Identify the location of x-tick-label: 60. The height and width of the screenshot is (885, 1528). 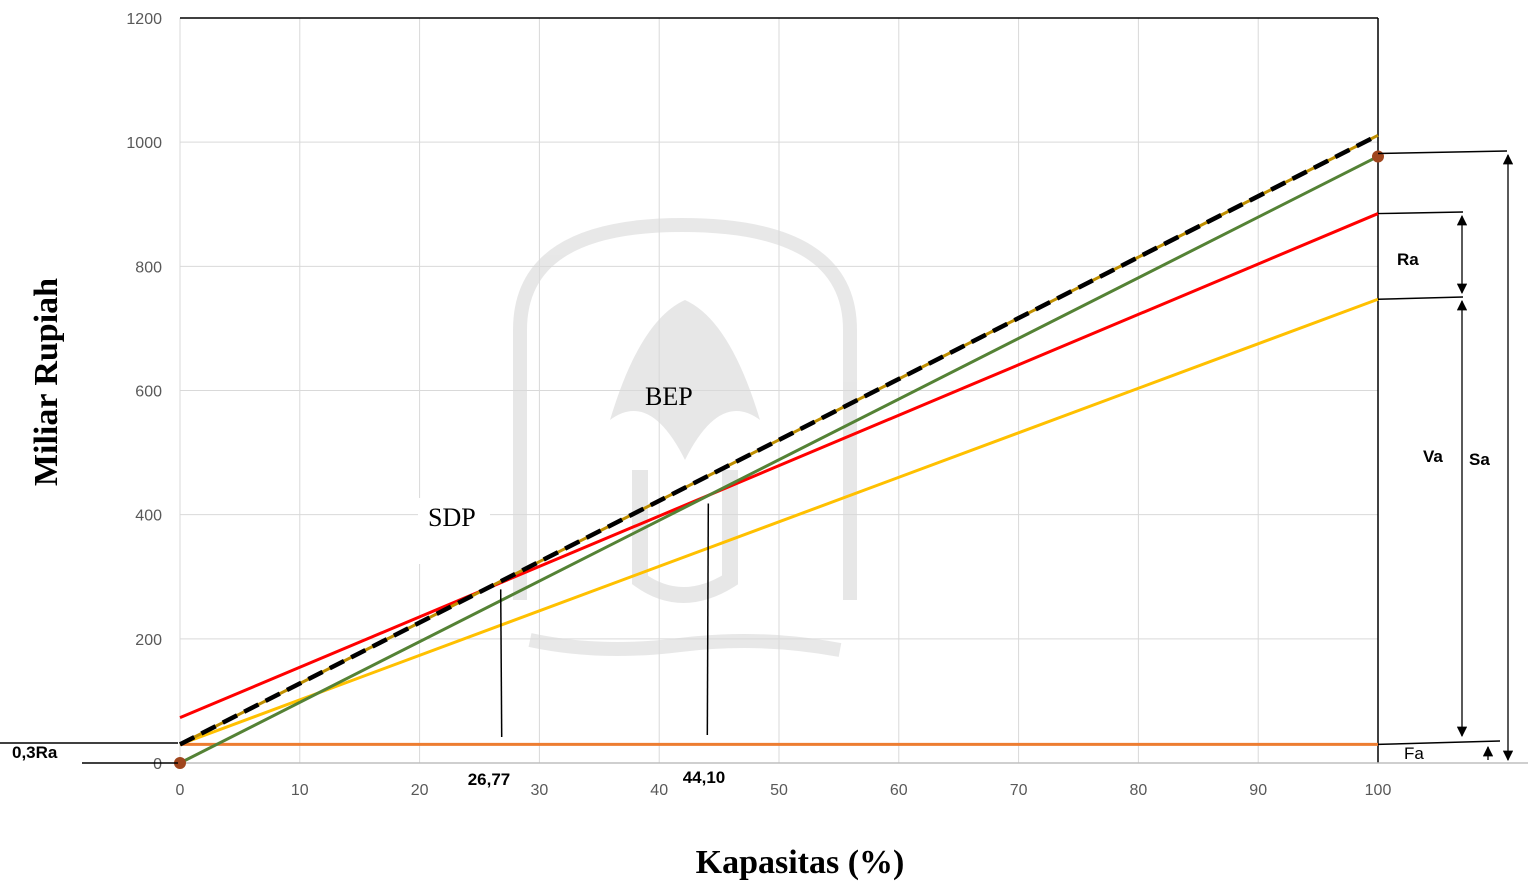
(899, 790).